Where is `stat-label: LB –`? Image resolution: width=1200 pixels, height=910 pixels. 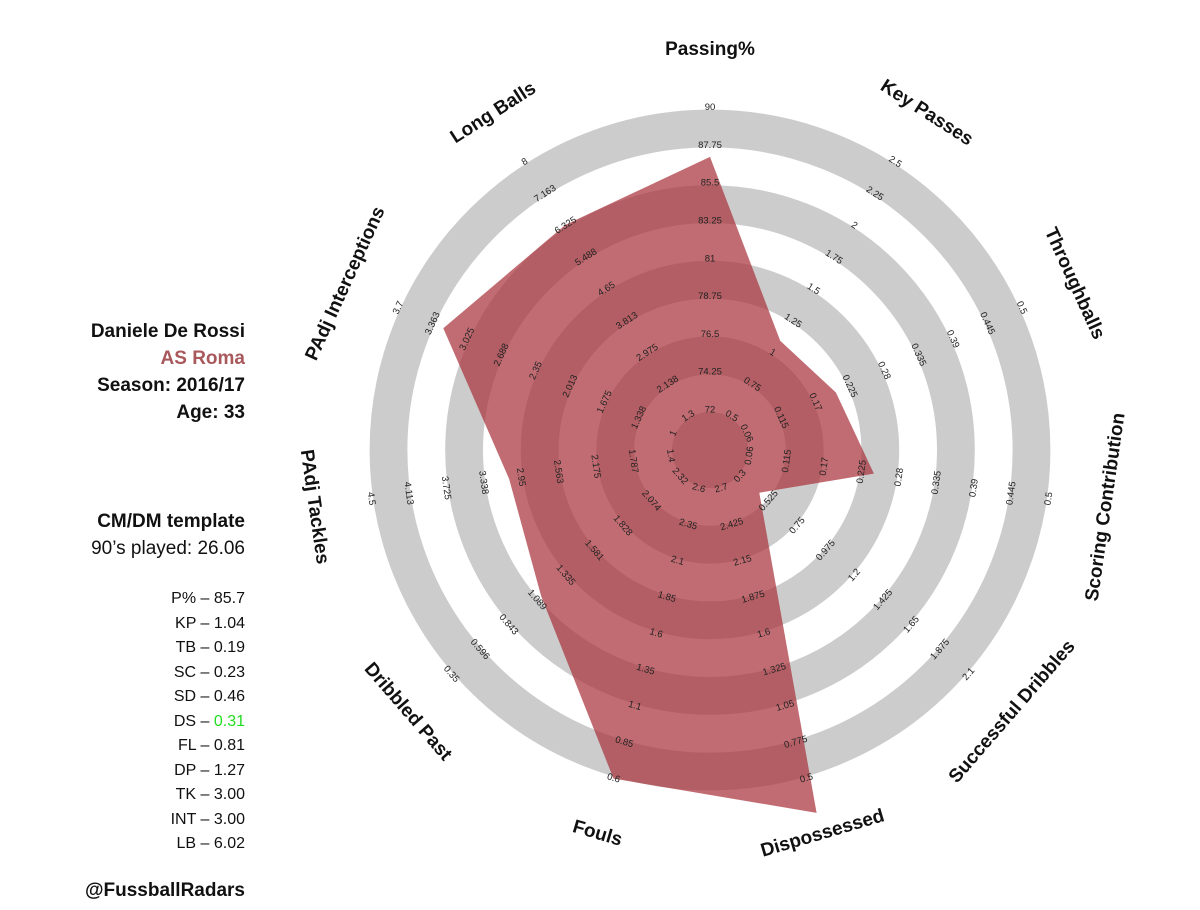 stat-label: LB – is located at coordinates (195, 843).